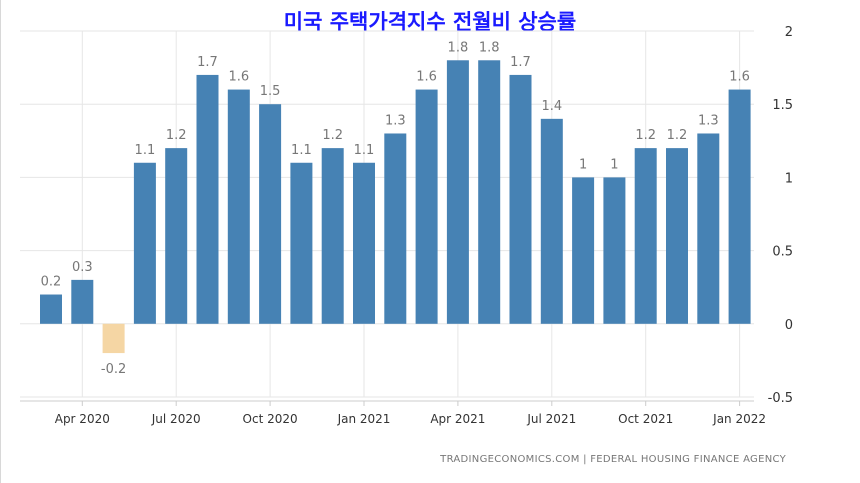 This screenshot has width=860, height=483. Describe the element at coordinates (51, 282) in the screenshot. I see `data-label: 0.2` at that location.